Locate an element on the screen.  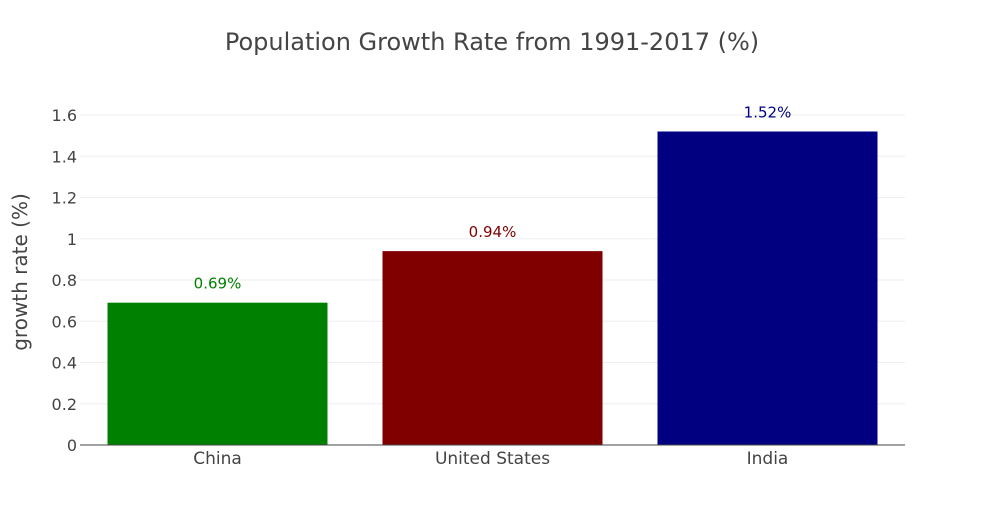
data-label: 1.52% is located at coordinates (768, 113).